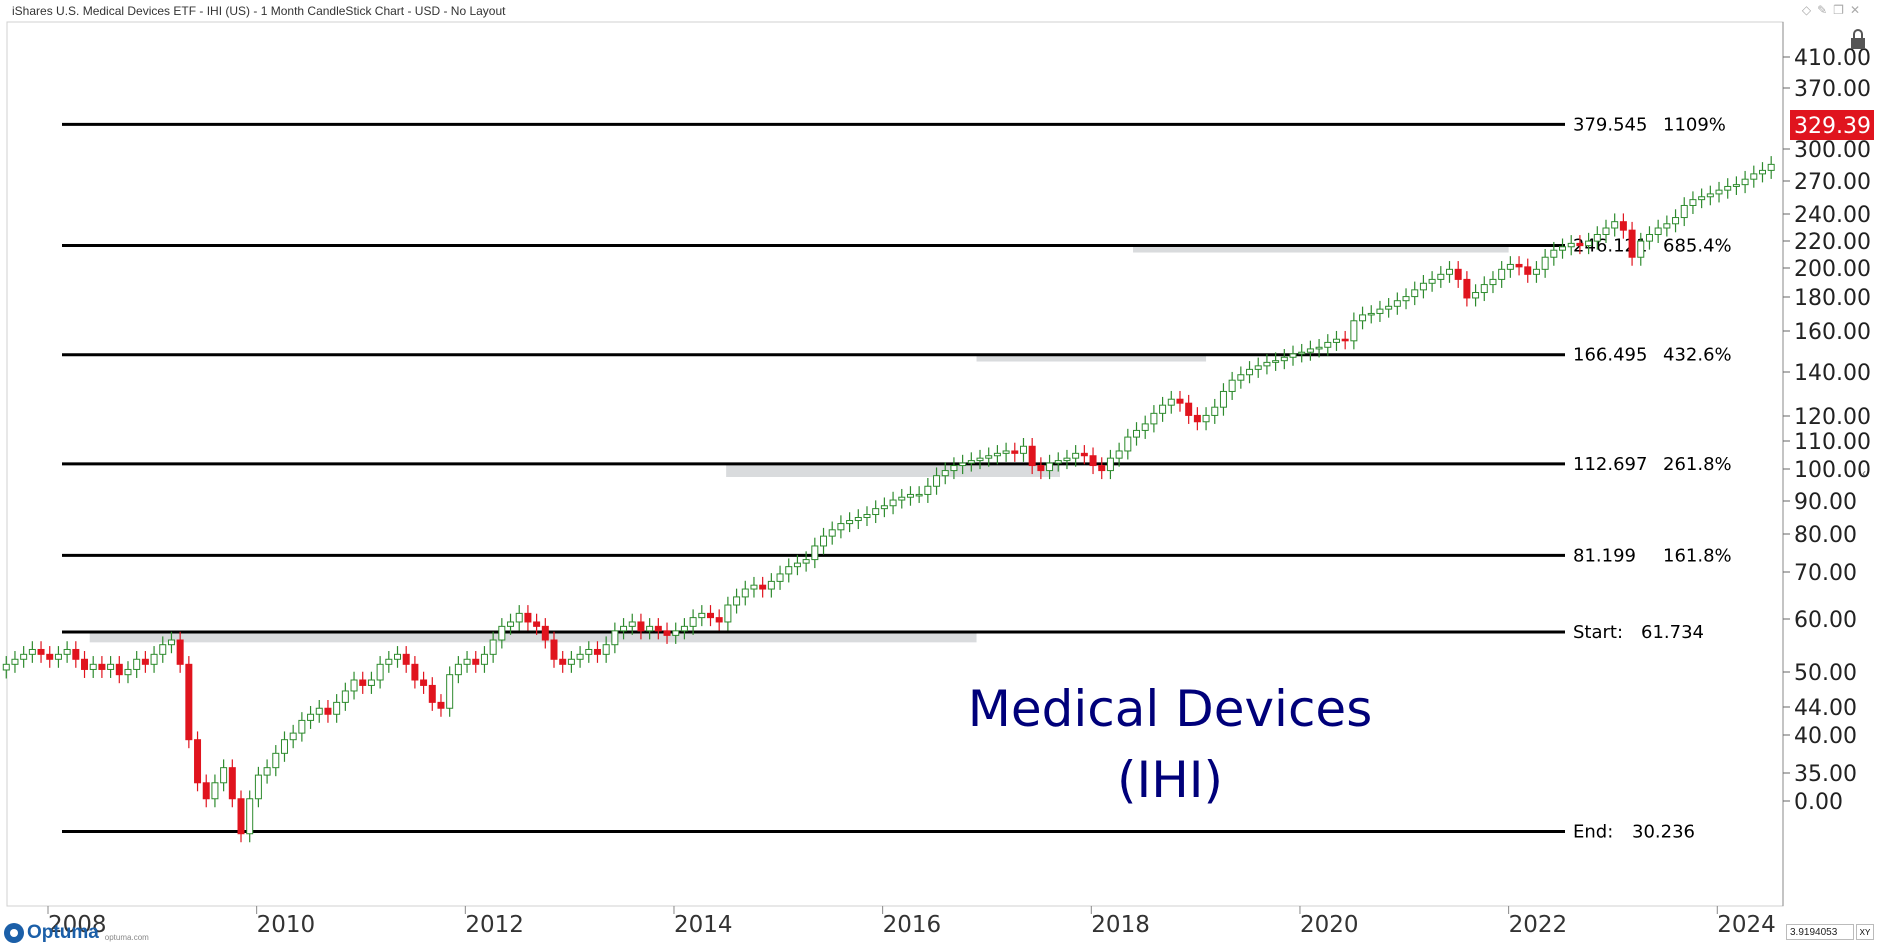 This screenshot has width=1878, height=947. Describe the element at coordinates (126, 937) in the screenshot. I see `logo-subtext: optuma.com` at that location.